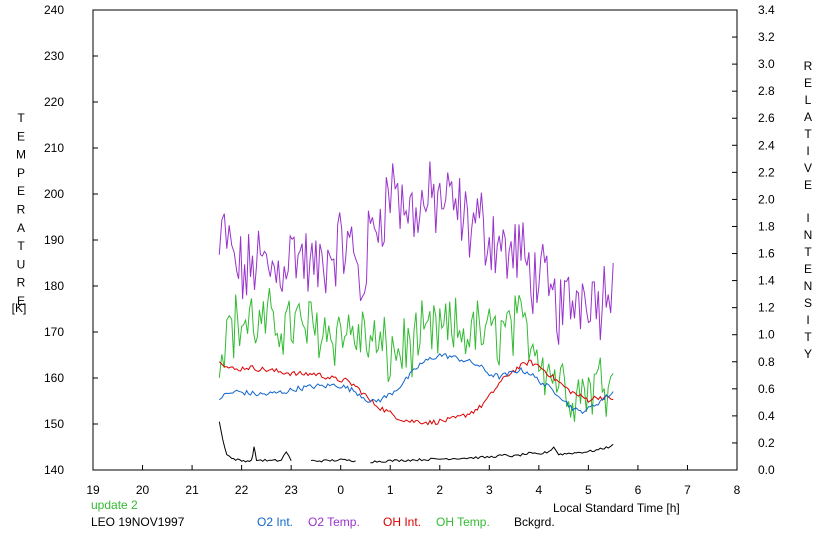 This screenshot has width=828, height=535. What do you see at coordinates (54, 470) in the screenshot?
I see `left-tick-label: 140` at bounding box center [54, 470].